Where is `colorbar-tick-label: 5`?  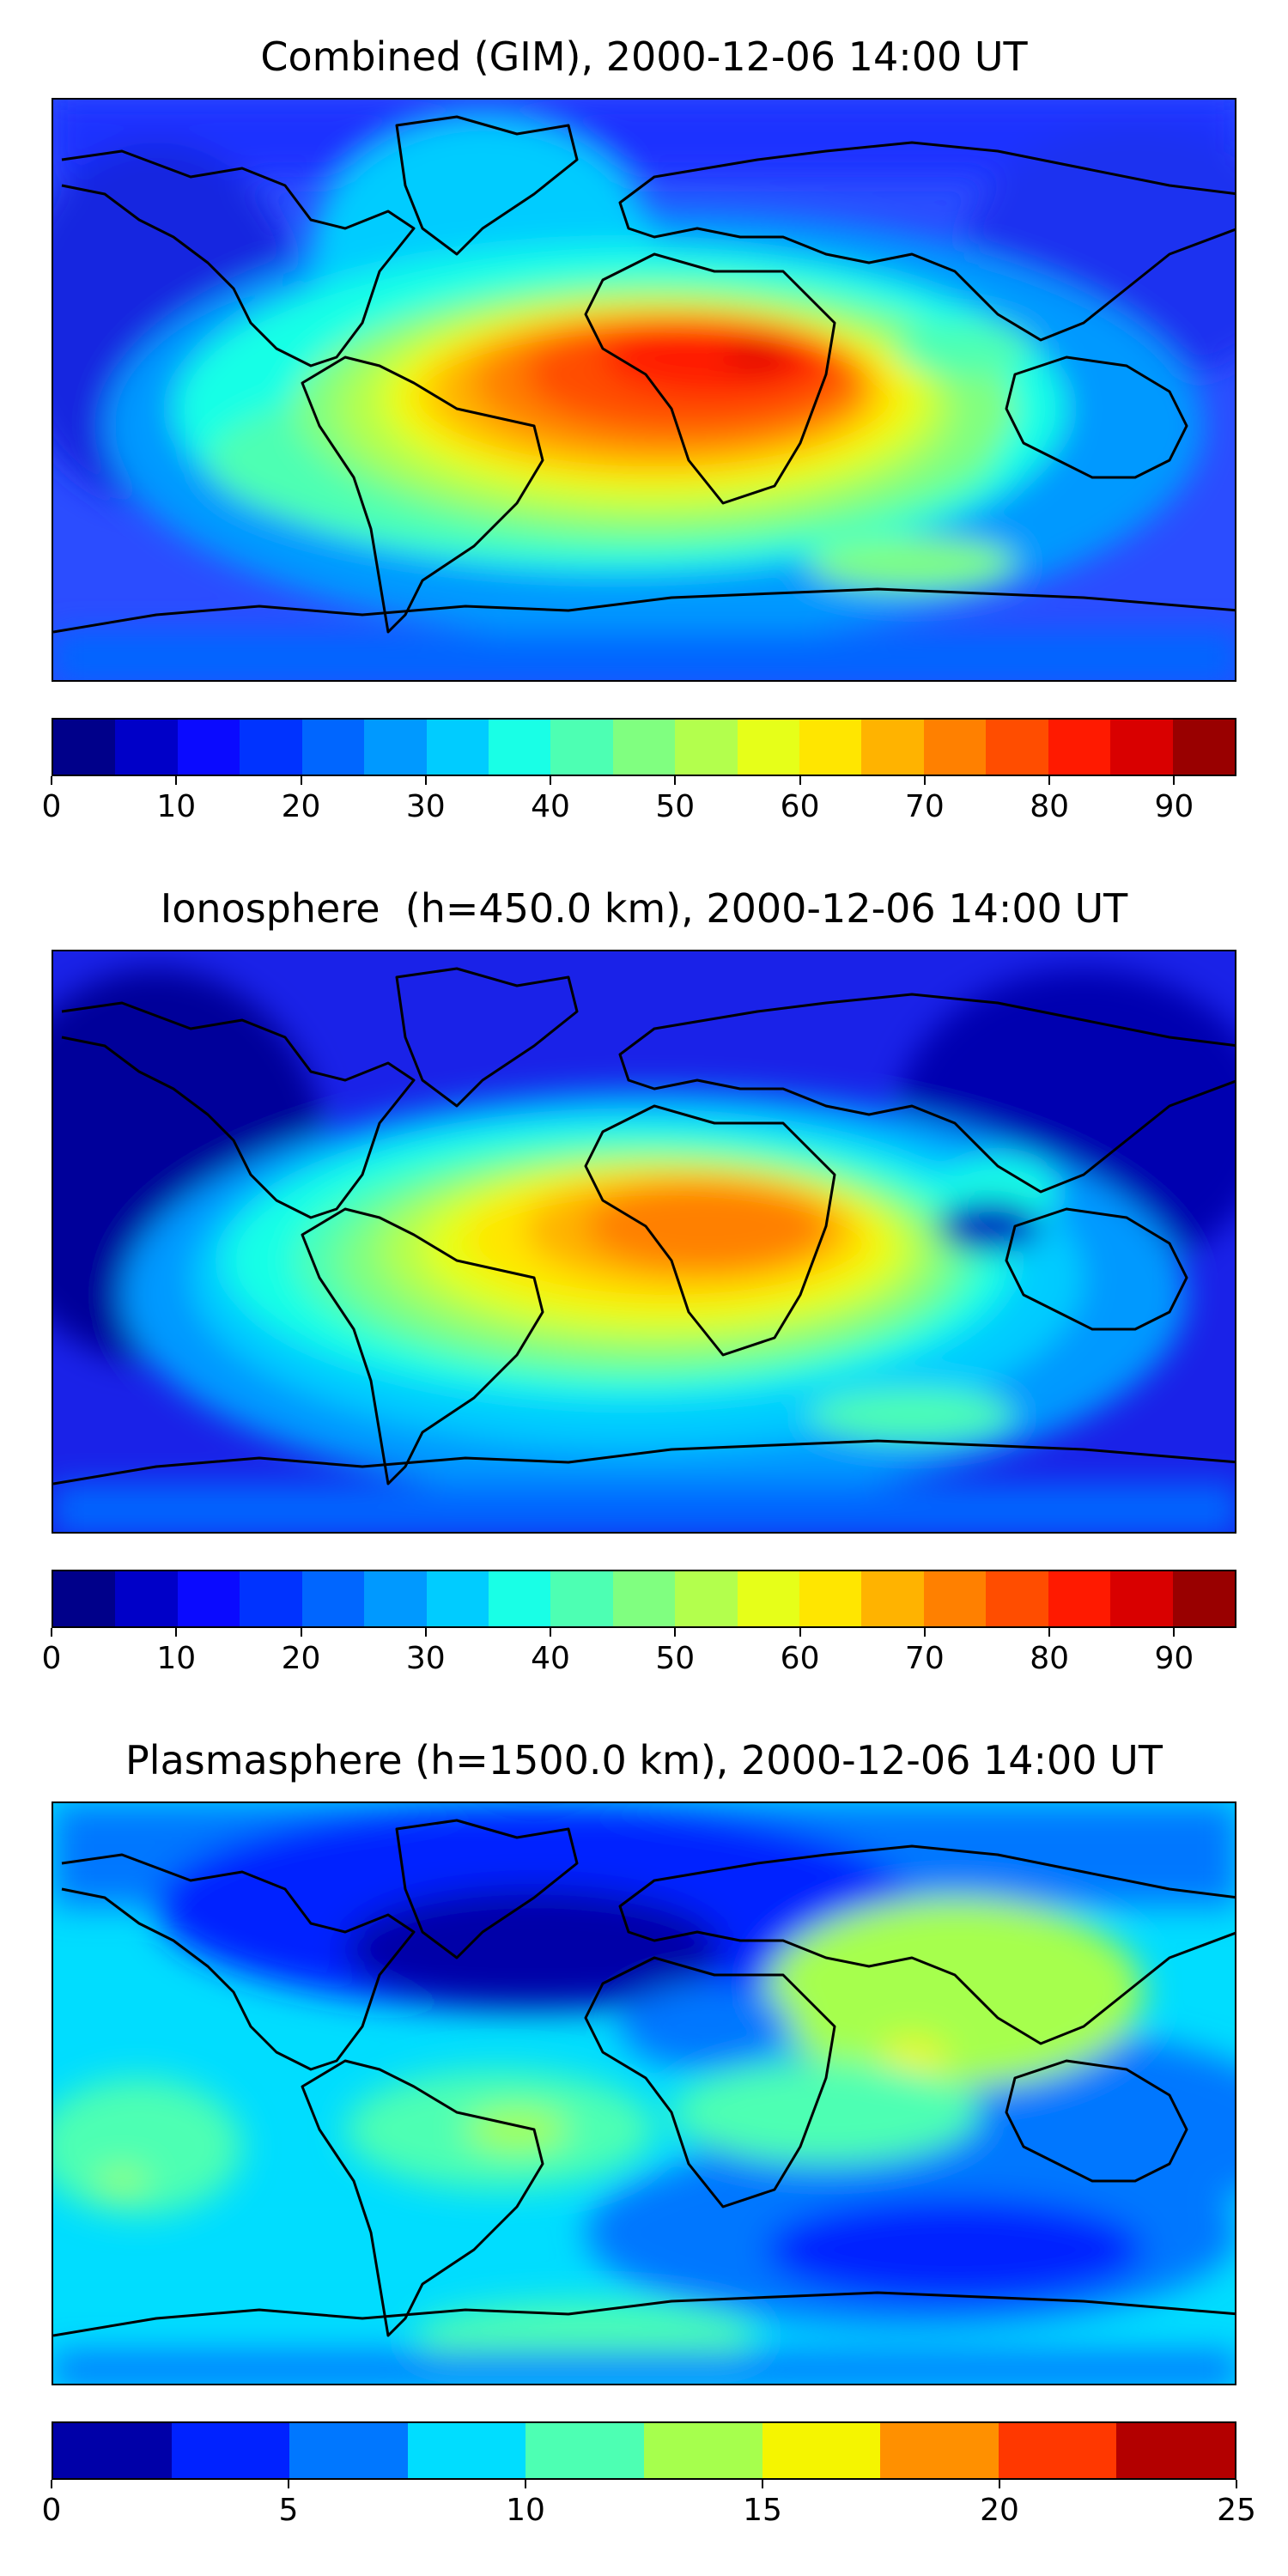
colorbar-tick-label: 5 is located at coordinates (289, 2510).